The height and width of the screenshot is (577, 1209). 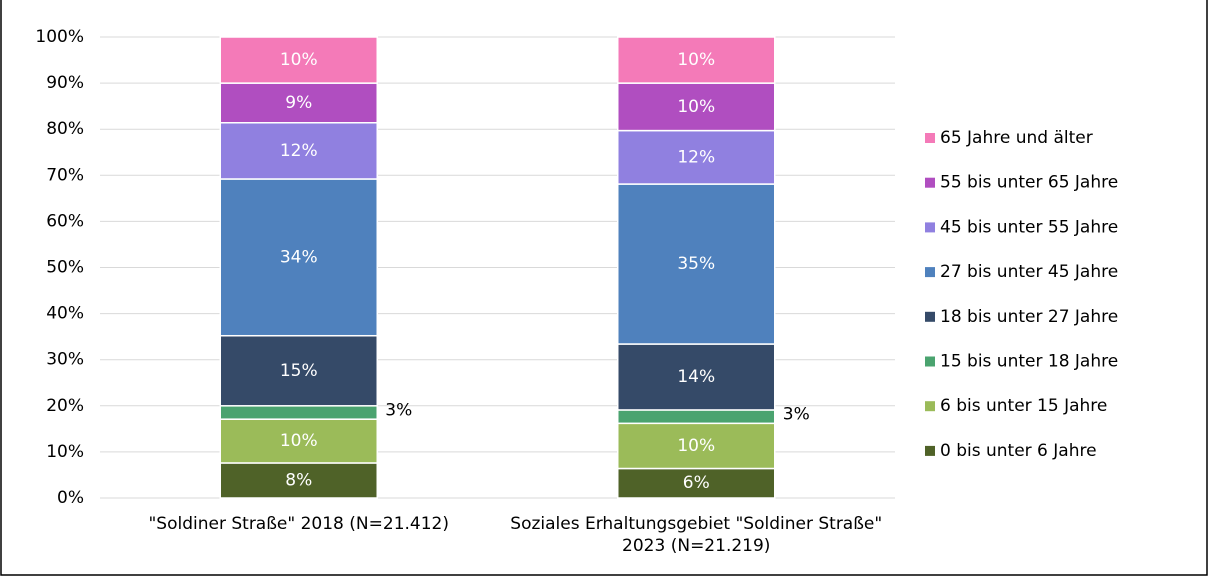 I want to click on data-label: 14%, so click(x=696, y=377).